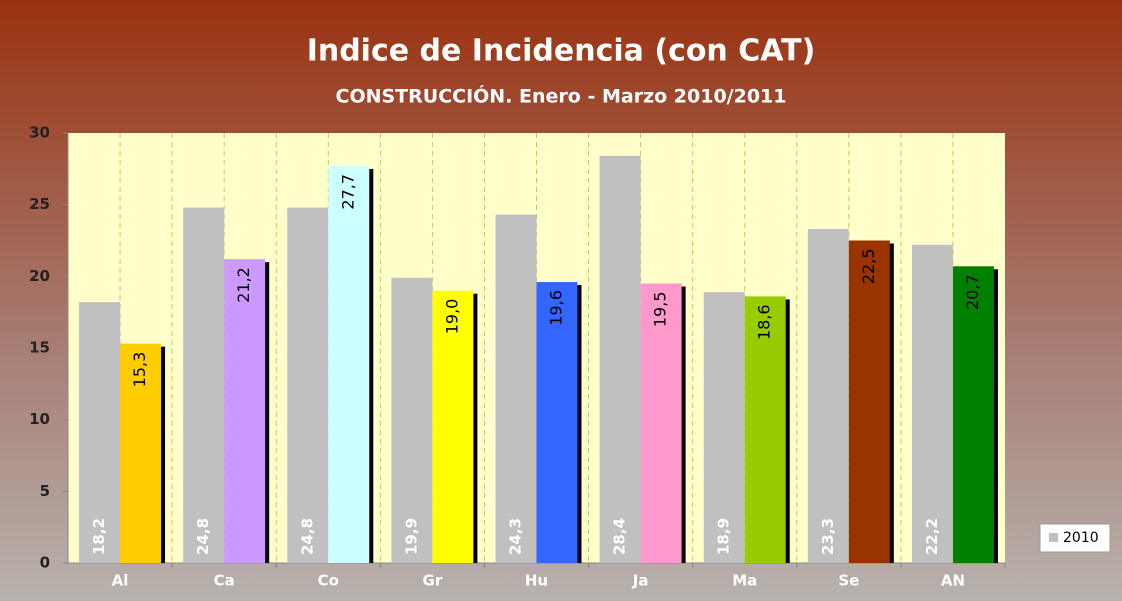 The height and width of the screenshot is (601, 1122). Describe the element at coordinates (744, 581) in the screenshot. I see `x-tick-label: Ma` at that location.